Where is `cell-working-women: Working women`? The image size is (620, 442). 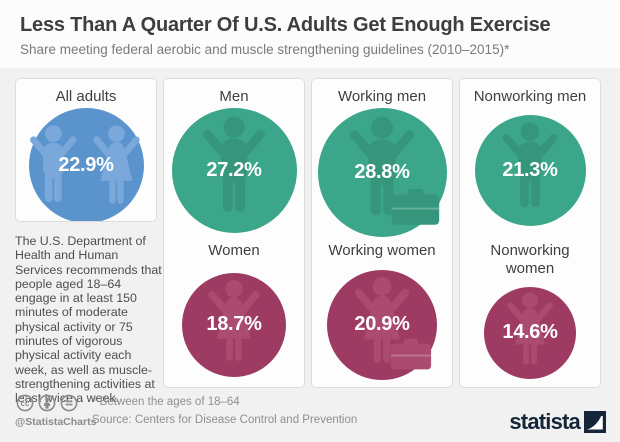 cell-working-women: Working women is located at coordinates (382, 310).